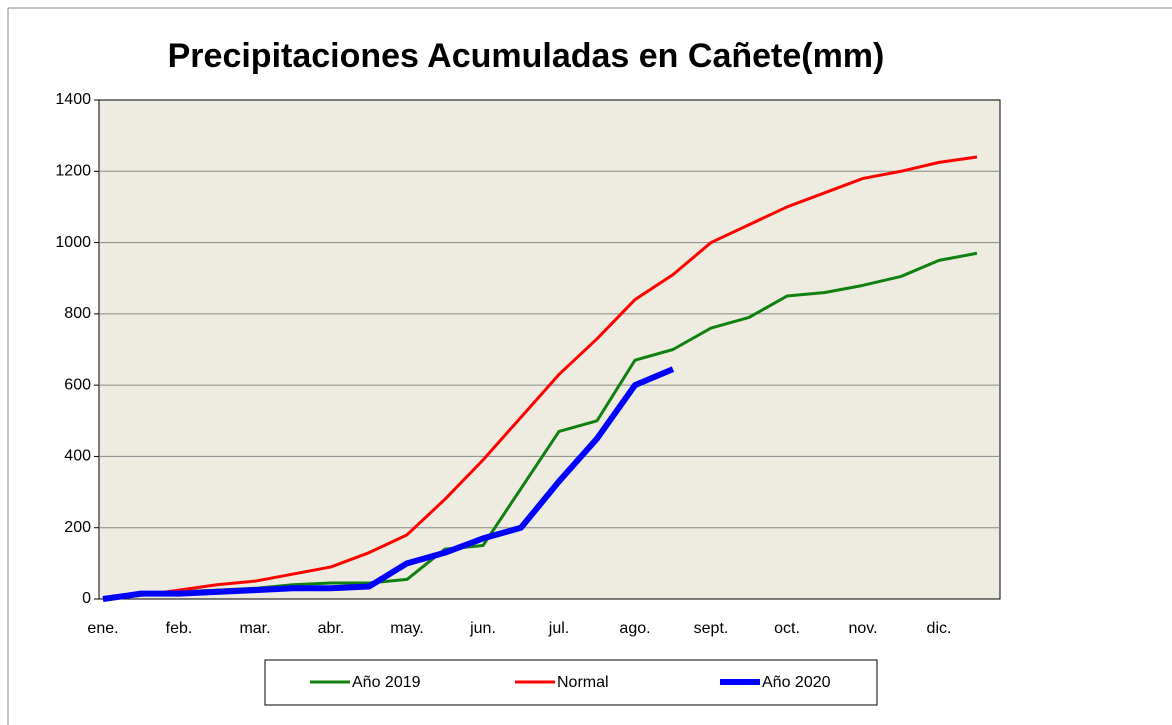  What do you see at coordinates (406, 628) in the screenshot?
I see `x-tick-label: may.` at bounding box center [406, 628].